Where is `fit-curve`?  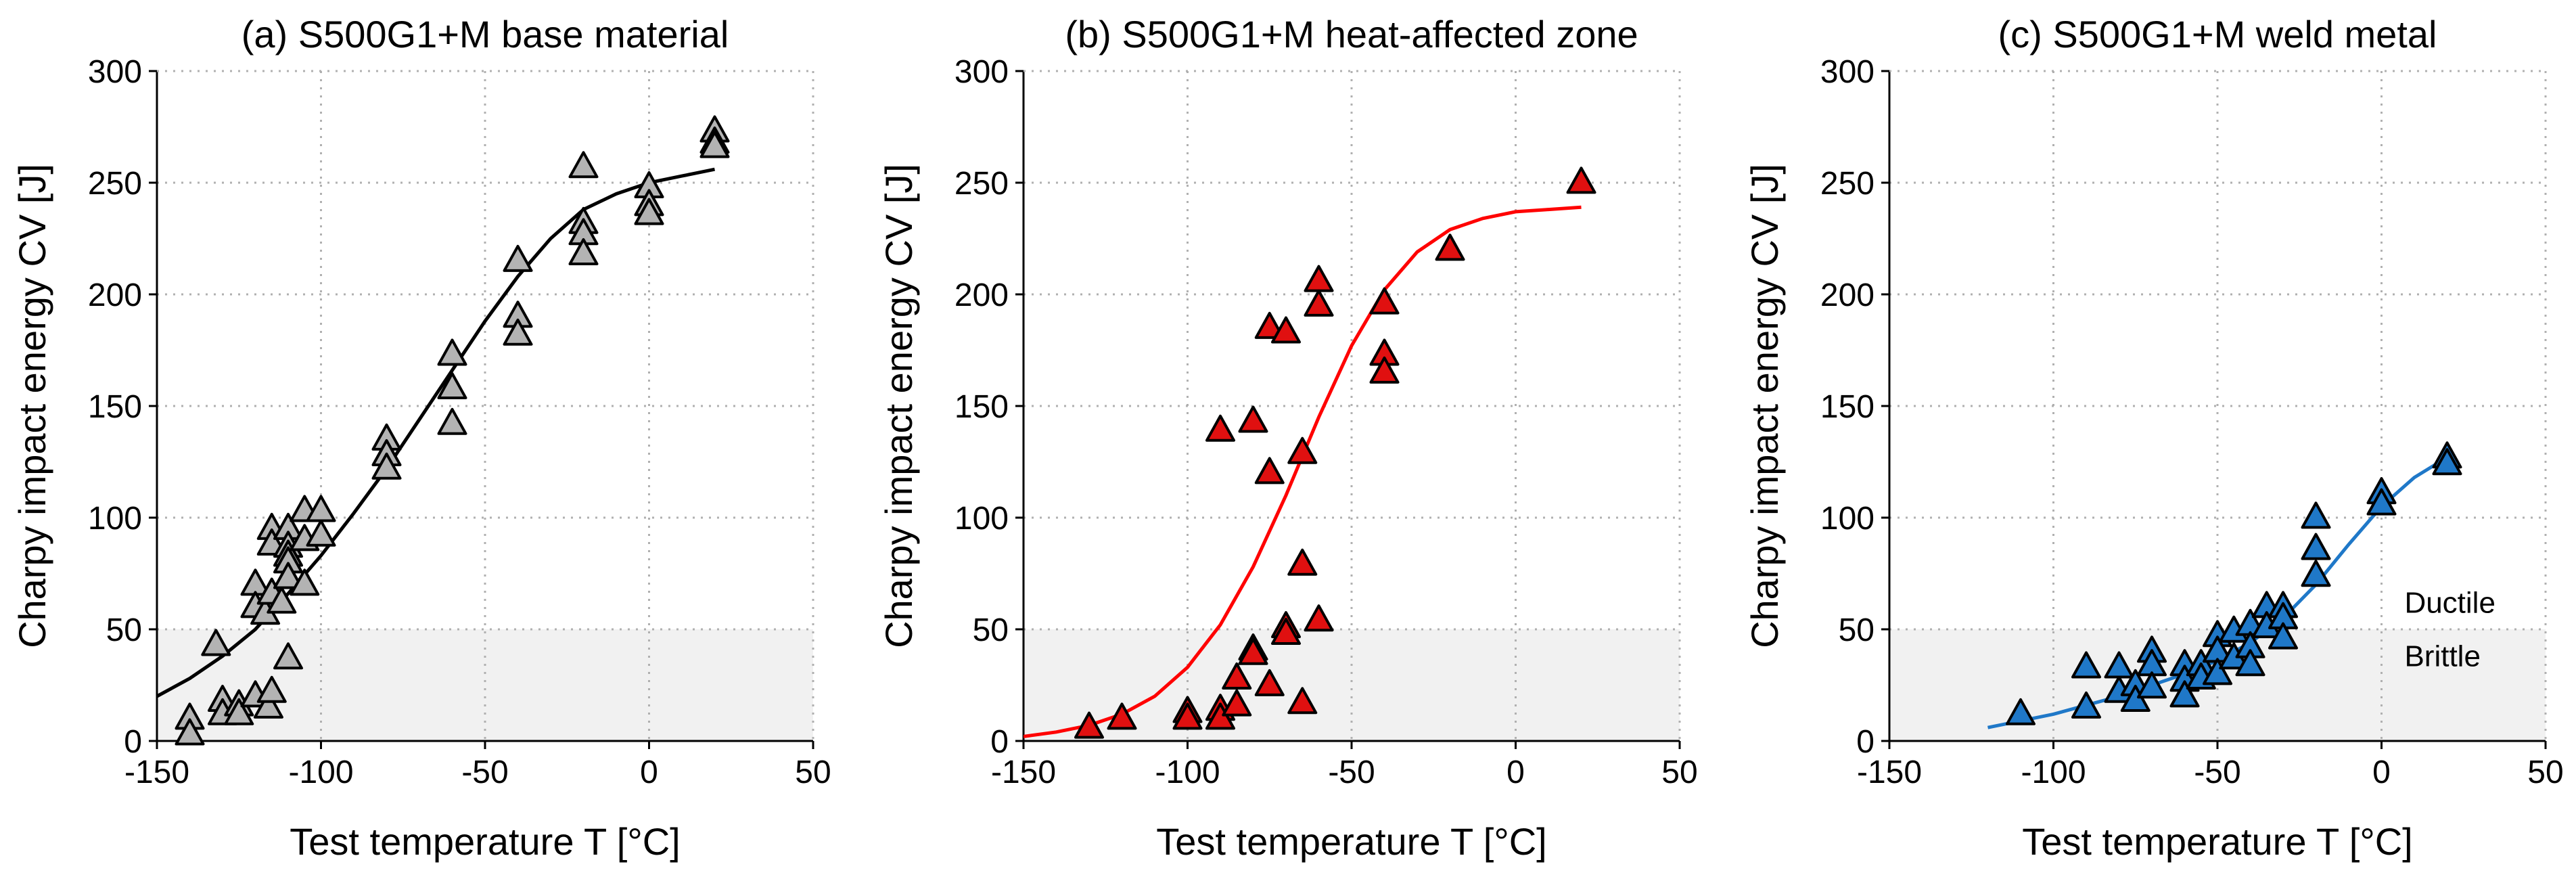 fit-curve is located at coordinates (436, 433).